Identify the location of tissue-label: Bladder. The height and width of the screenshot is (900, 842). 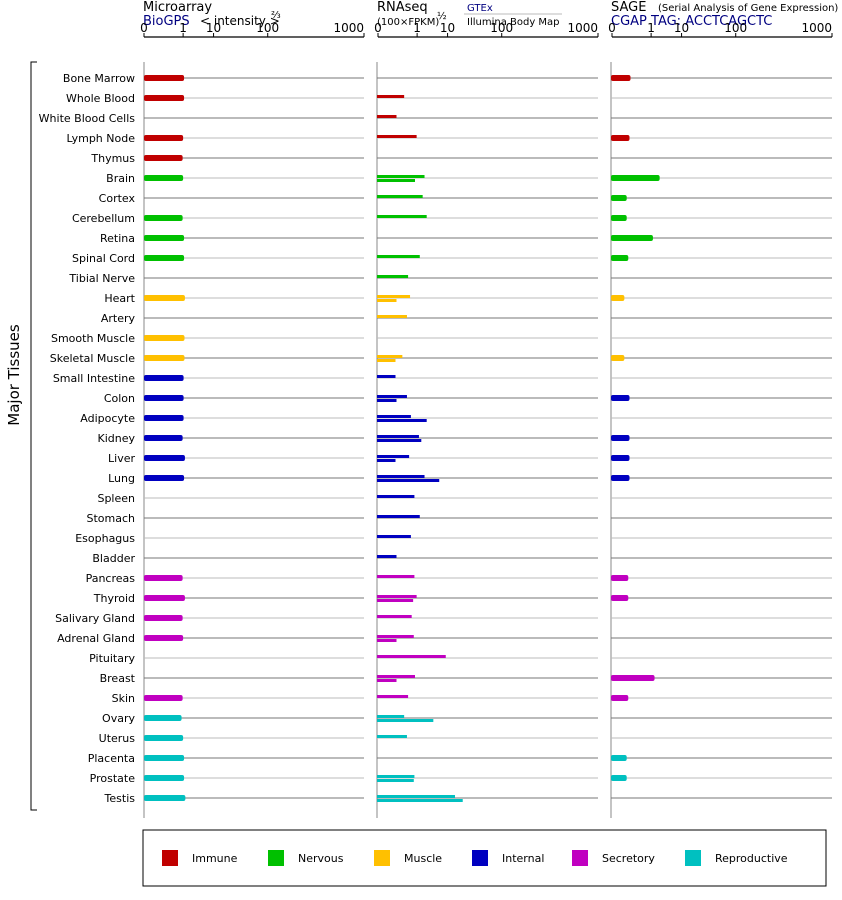
(113, 558).